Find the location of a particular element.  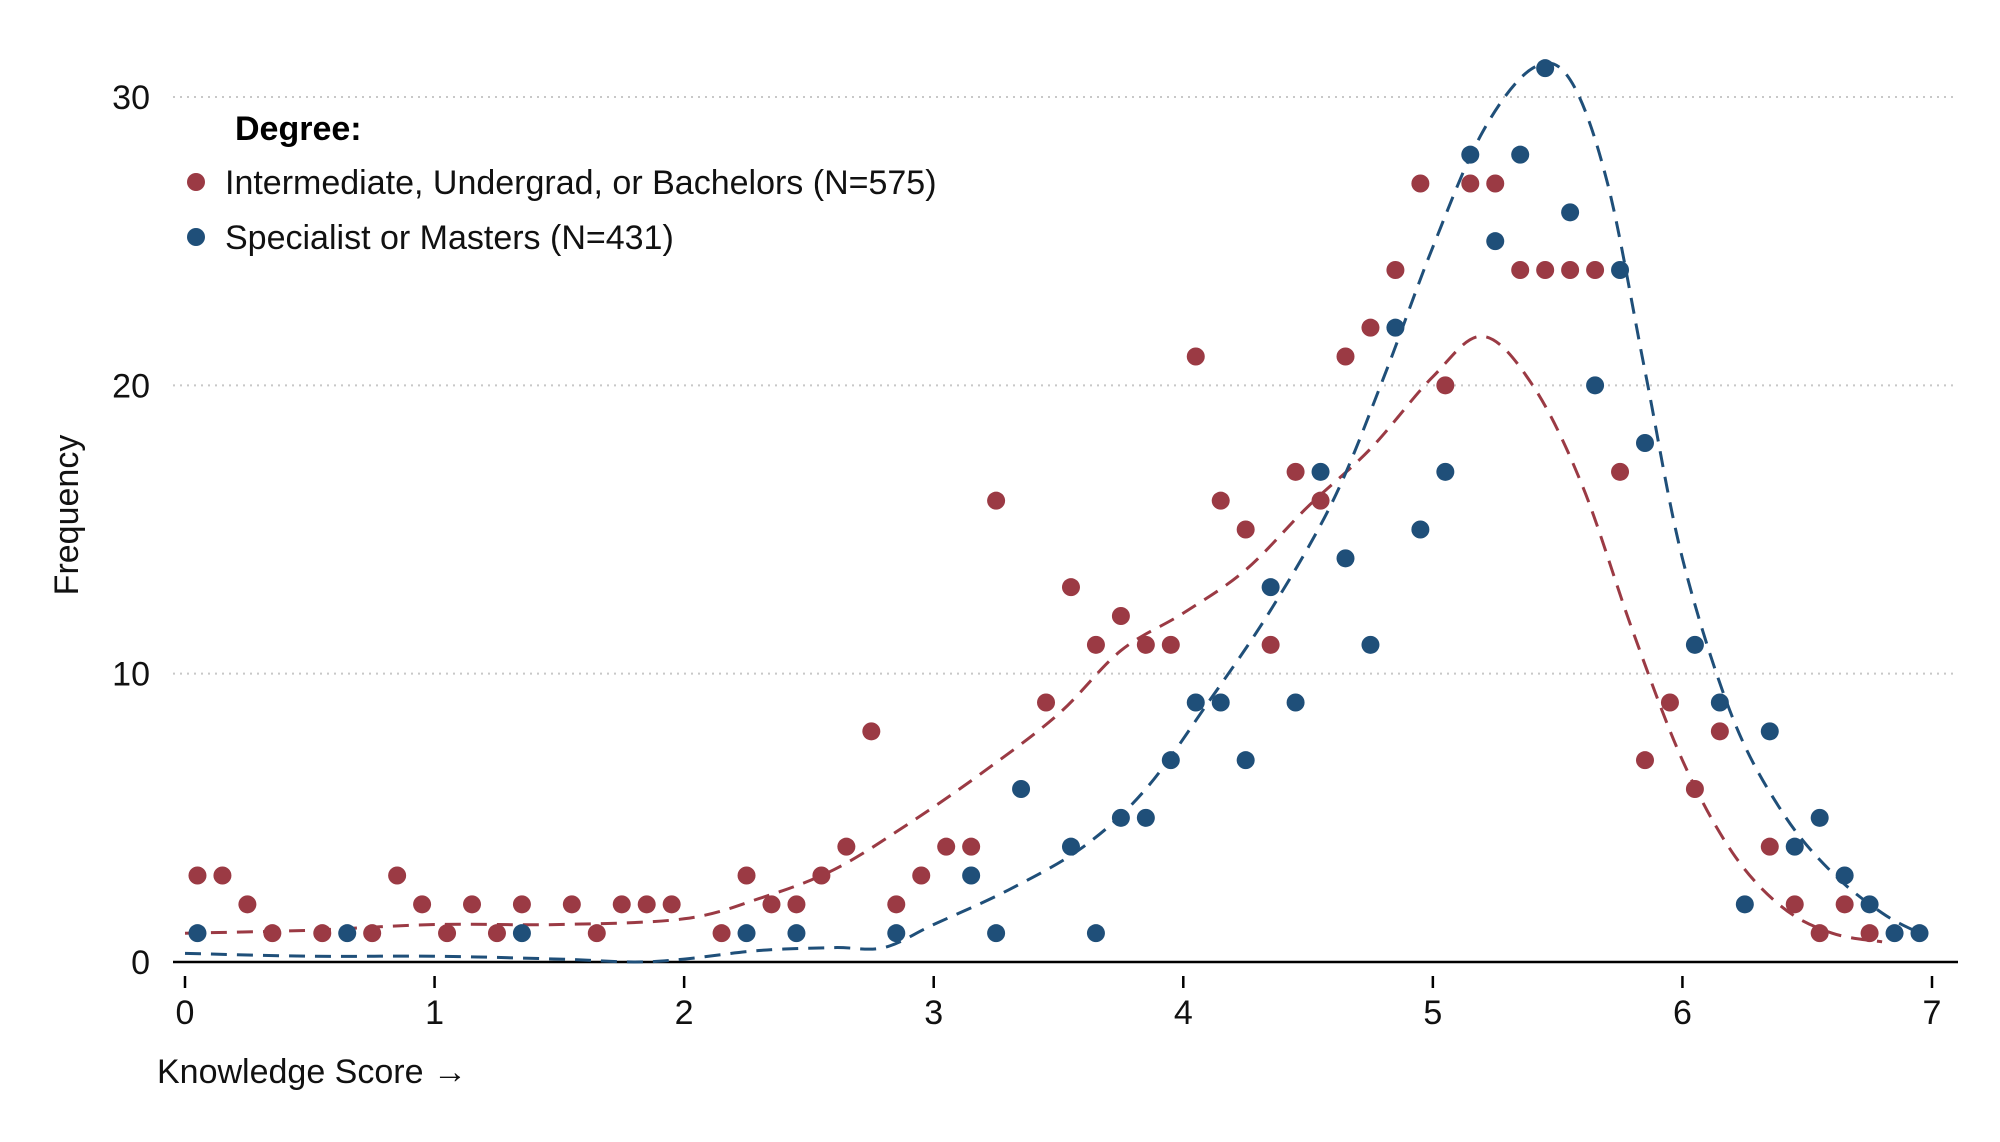

legend-marker-intermediate is located at coordinates (196, 182).